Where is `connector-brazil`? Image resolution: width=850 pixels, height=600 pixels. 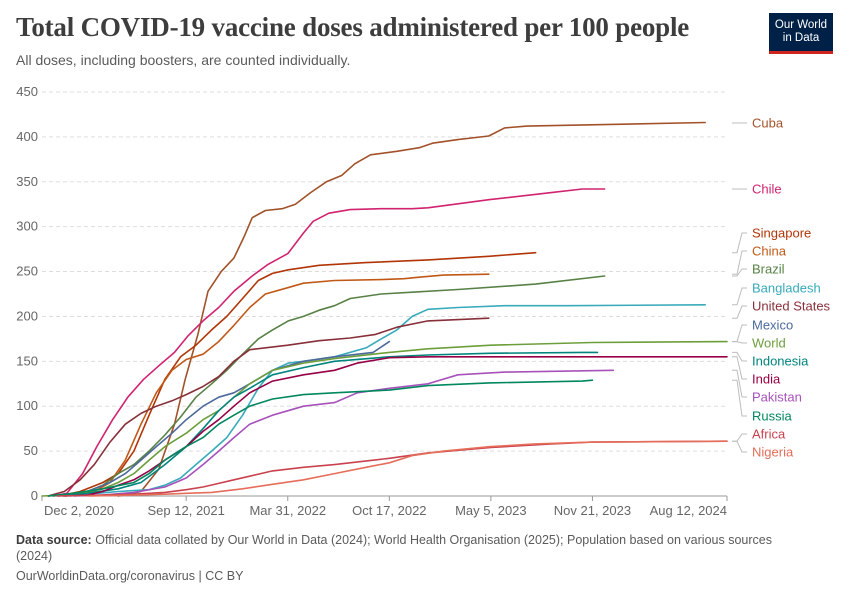 connector-brazil is located at coordinates (739, 272).